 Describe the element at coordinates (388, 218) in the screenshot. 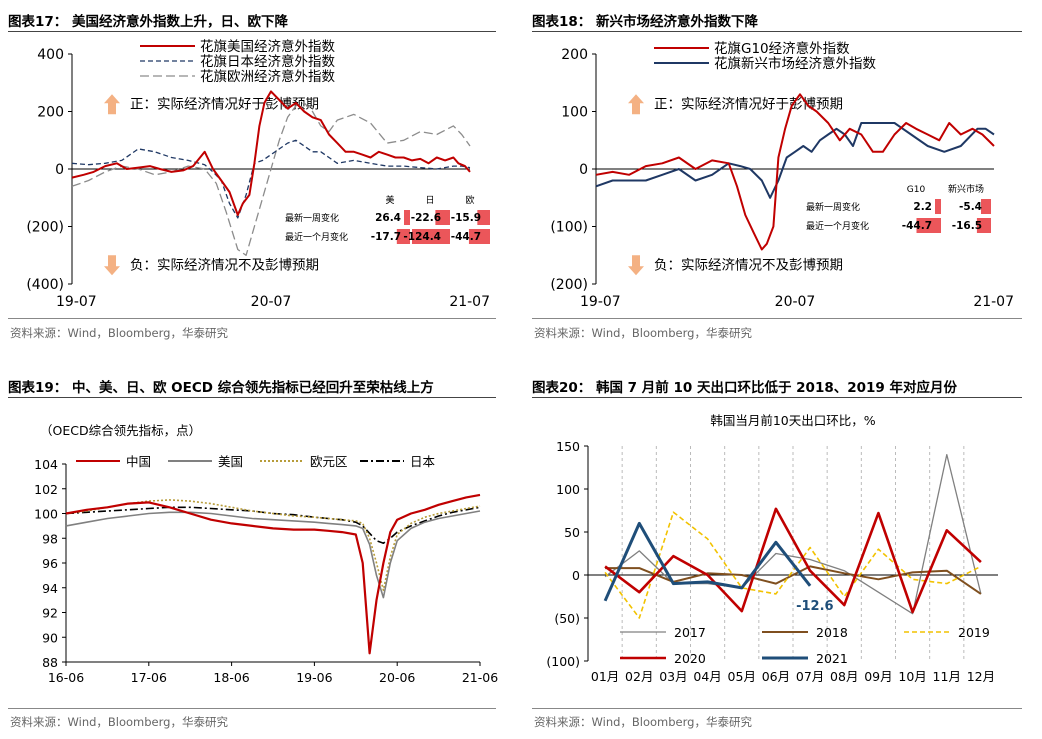

I see `table-cell-value: 26.4` at that location.